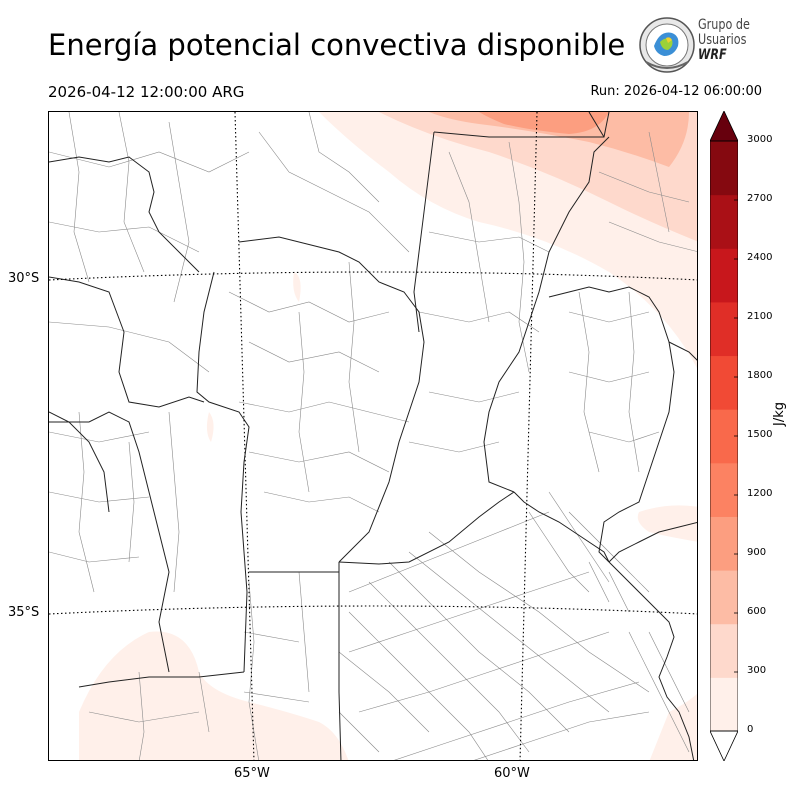 This screenshot has height=800, width=800. I want to click on colorbar-tick-label: 3000, so click(760, 139).